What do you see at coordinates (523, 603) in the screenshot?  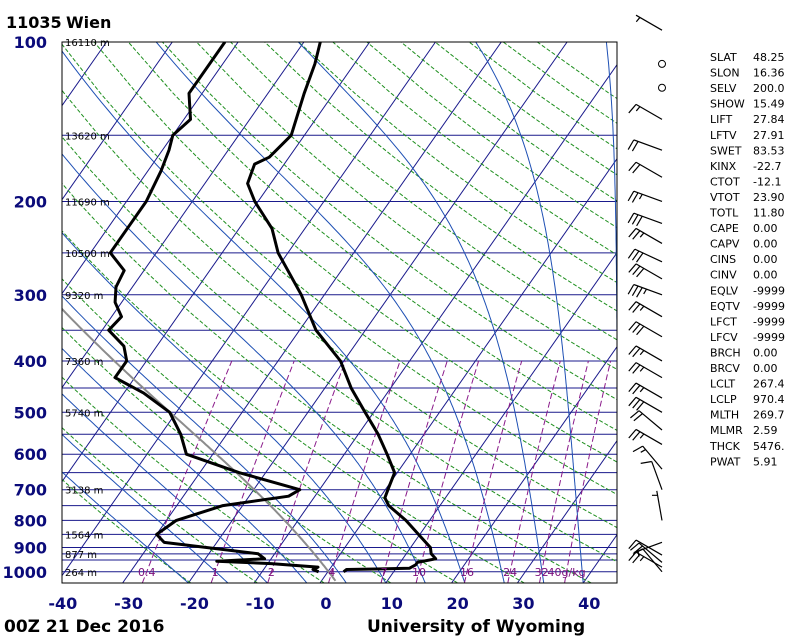 I see `temperature-tick-label: 30` at bounding box center [523, 603].